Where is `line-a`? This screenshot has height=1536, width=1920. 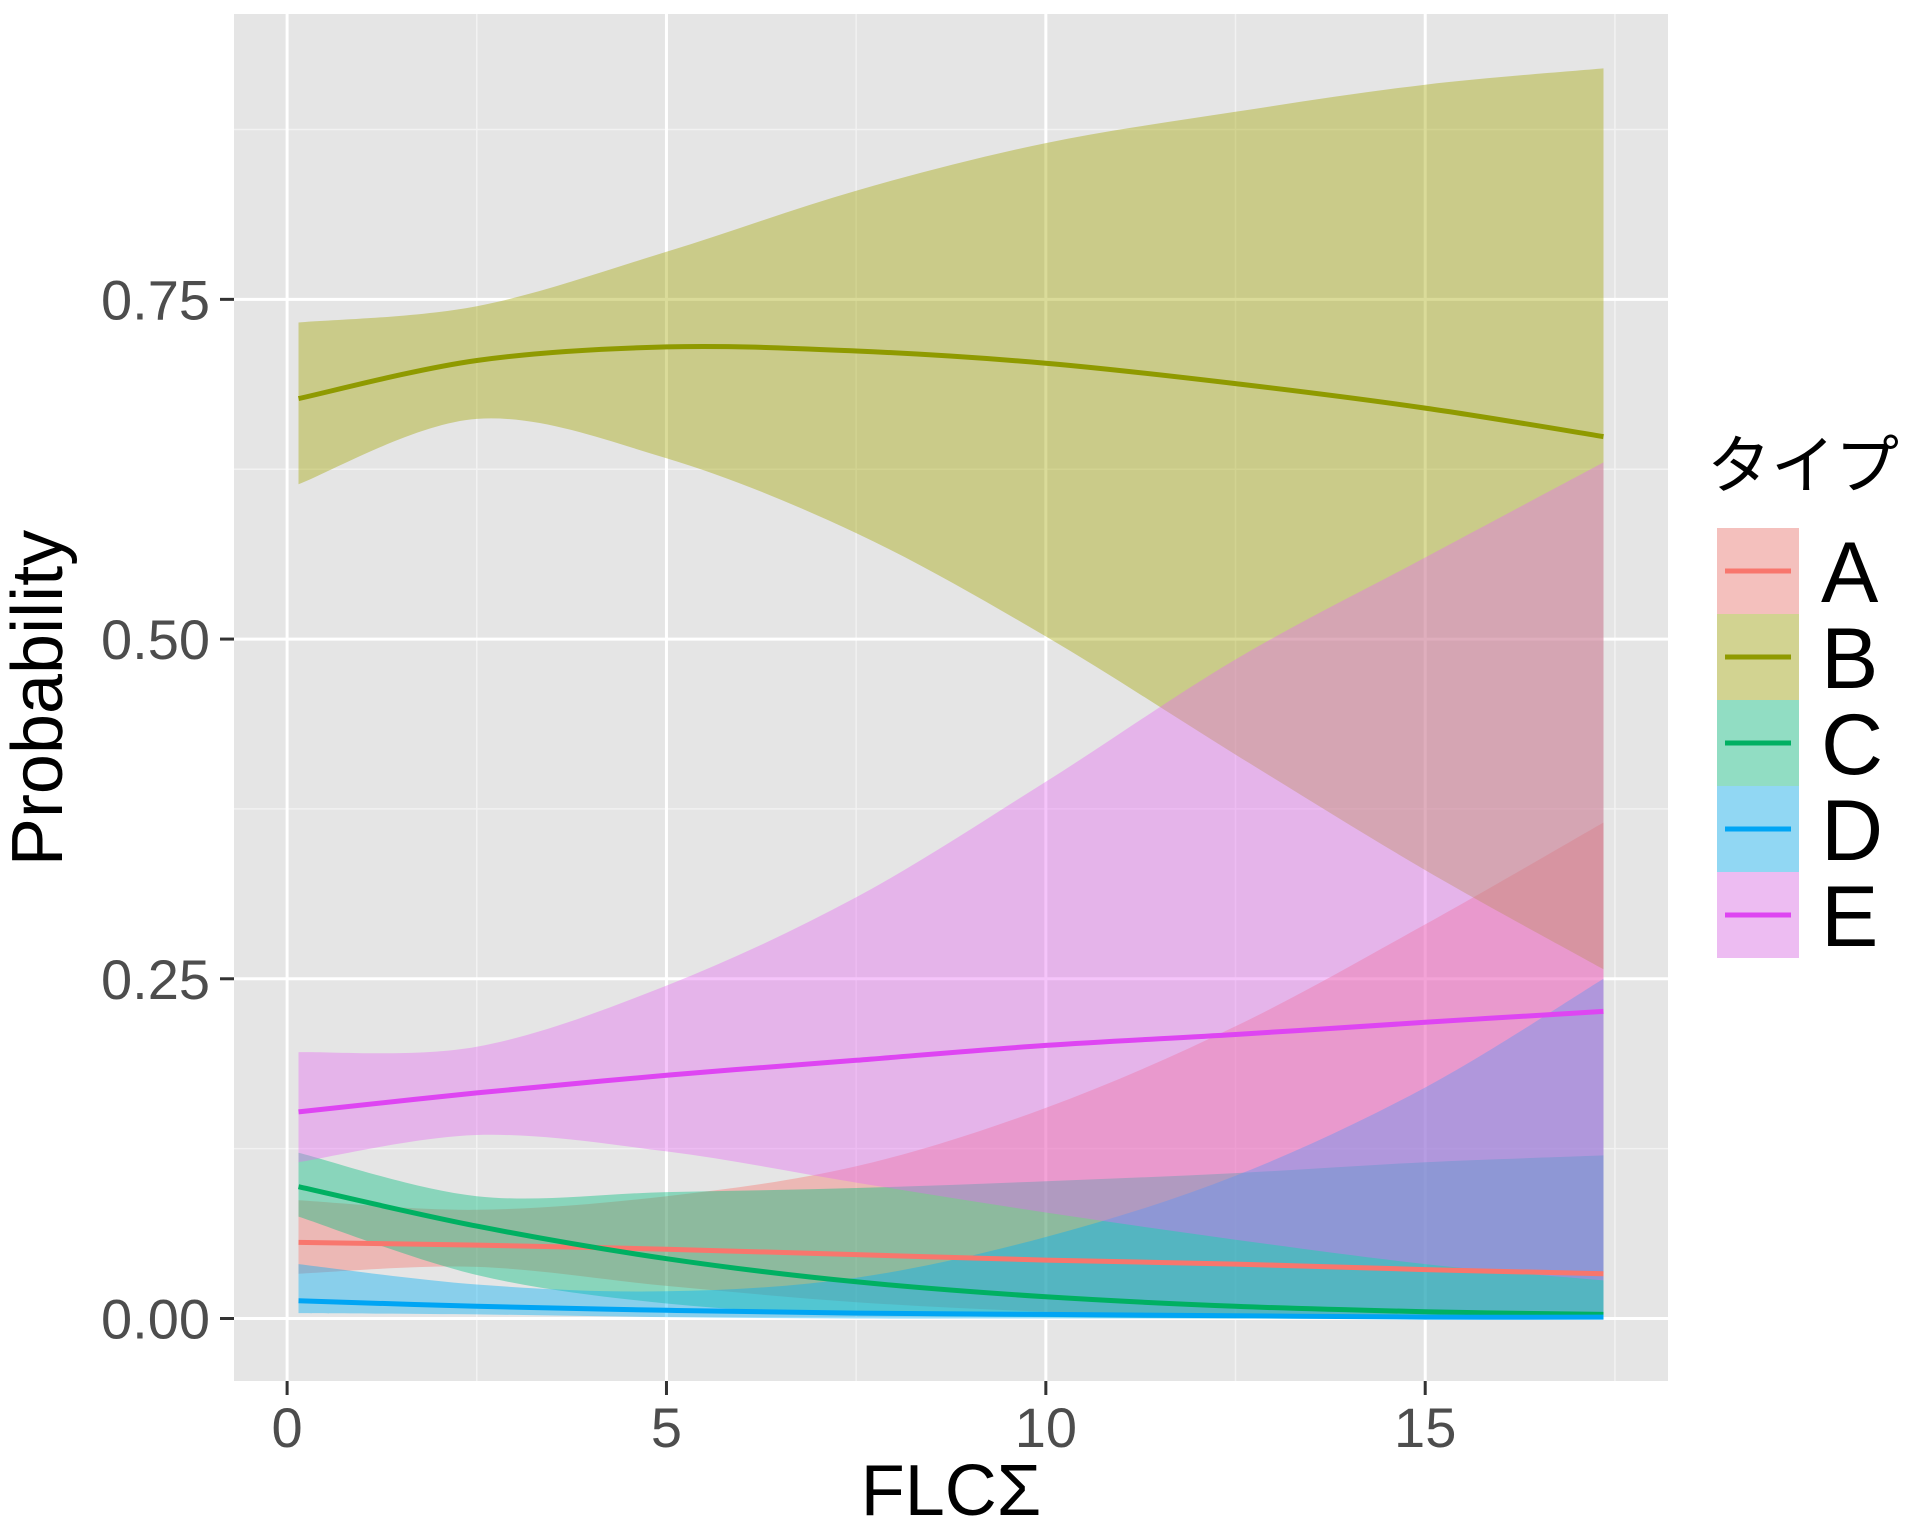
line-a is located at coordinates (951, 1258).